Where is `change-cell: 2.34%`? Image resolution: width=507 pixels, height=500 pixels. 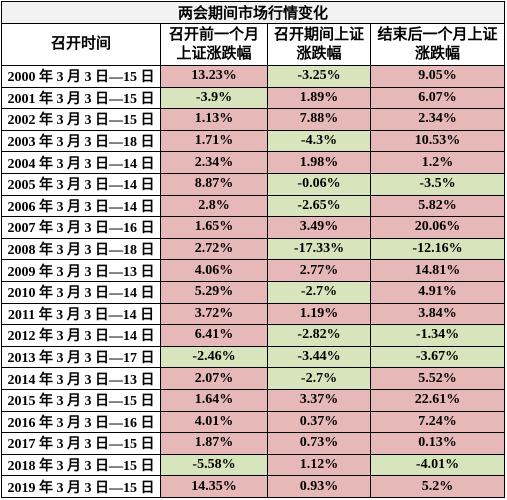 change-cell: 2.34% is located at coordinates (214, 162).